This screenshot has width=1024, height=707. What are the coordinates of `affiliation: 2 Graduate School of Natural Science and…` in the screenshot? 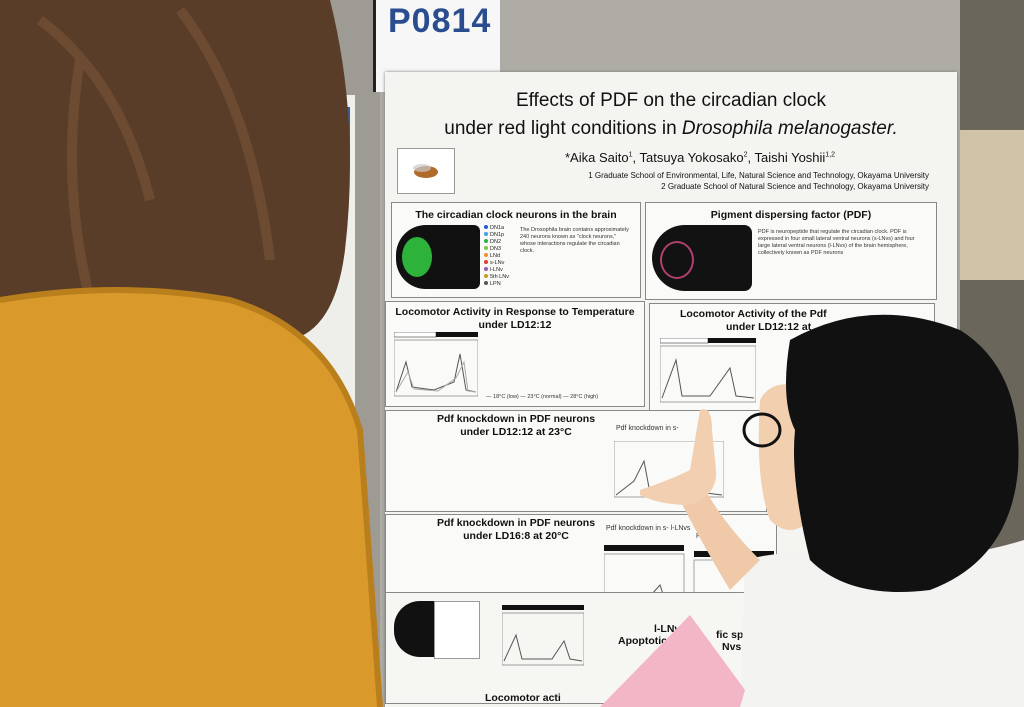 It's located at (795, 186).